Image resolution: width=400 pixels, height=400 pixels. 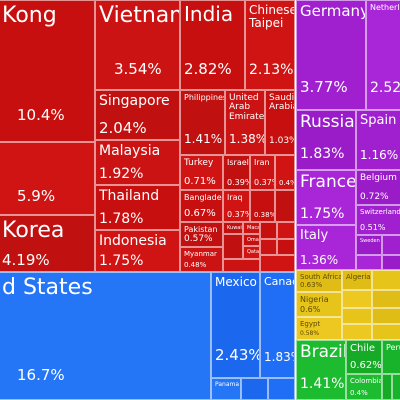 What do you see at coordinates (383, 55) in the screenshot?
I see `tile-netherlands: Netherlands 2.52%` at bounding box center [383, 55].